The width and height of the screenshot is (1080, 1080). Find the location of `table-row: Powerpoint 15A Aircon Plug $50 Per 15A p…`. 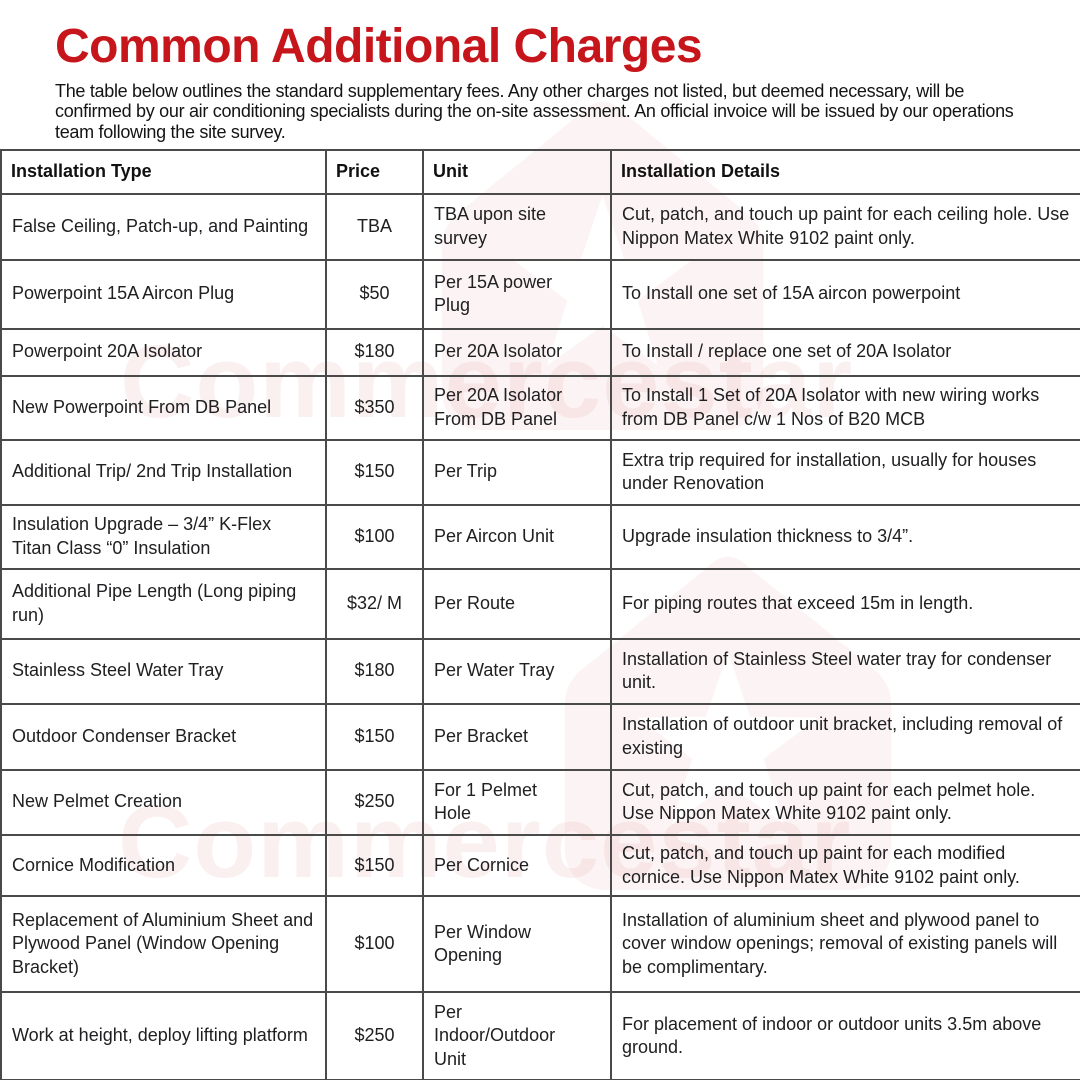

table-row: Powerpoint 15A Aircon Plug $50 Per 15A p… is located at coordinates (540, 294).